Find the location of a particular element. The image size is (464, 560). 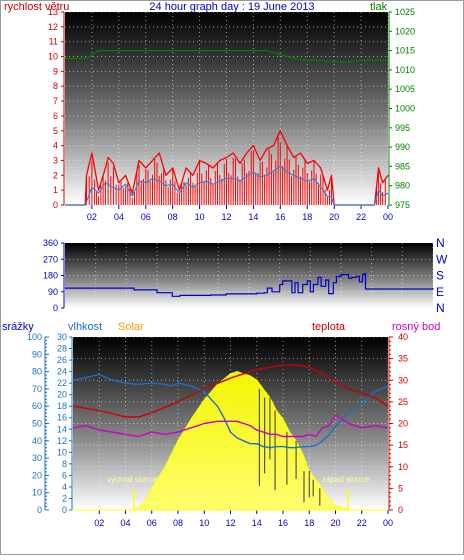

direction-axis-tick-label: 90 is located at coordinates (53, 292).